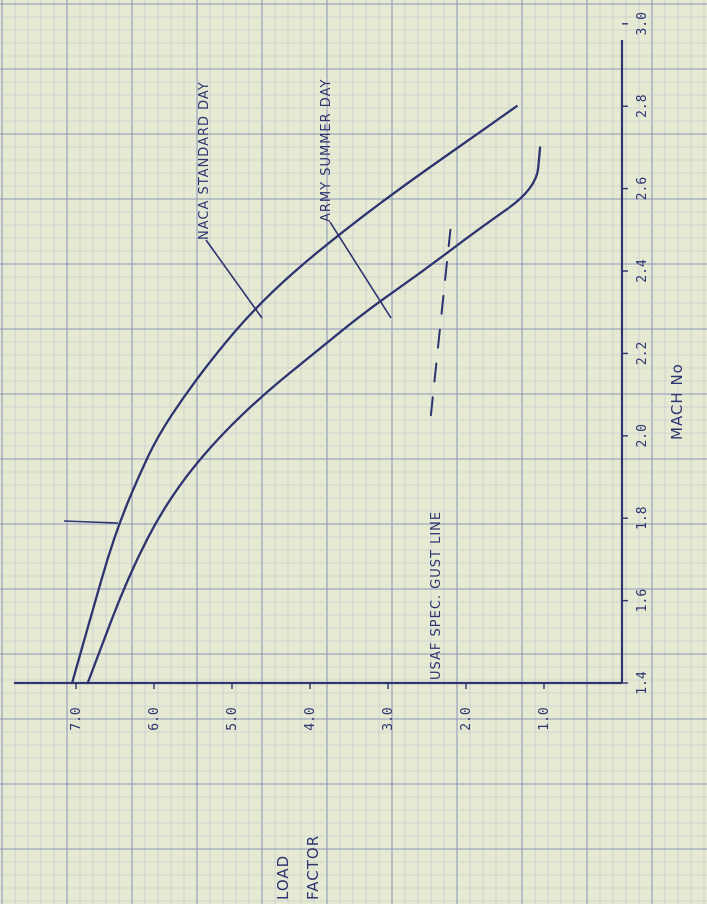 The width and height of the screenshot is (707, 904). I want to click on y-tick-label: 4.0, so click(310, 718).